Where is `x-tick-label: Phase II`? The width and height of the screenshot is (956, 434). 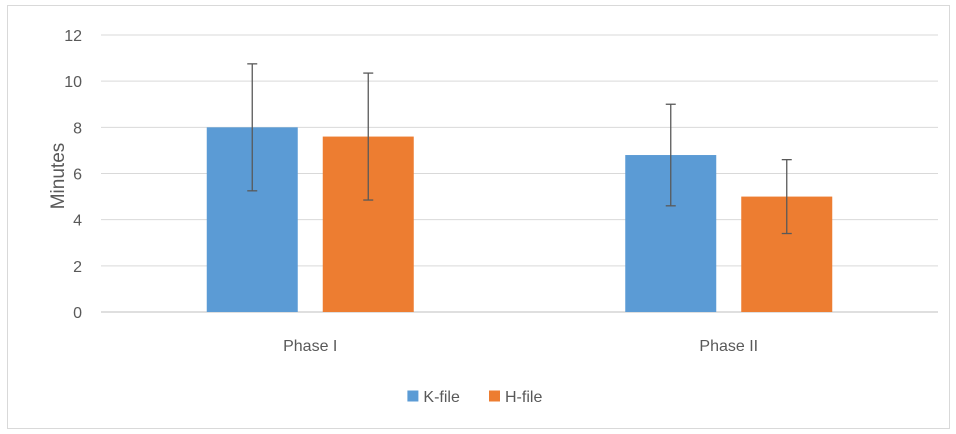
x-tick-label: Phase II is located at coordinates (728, 346).